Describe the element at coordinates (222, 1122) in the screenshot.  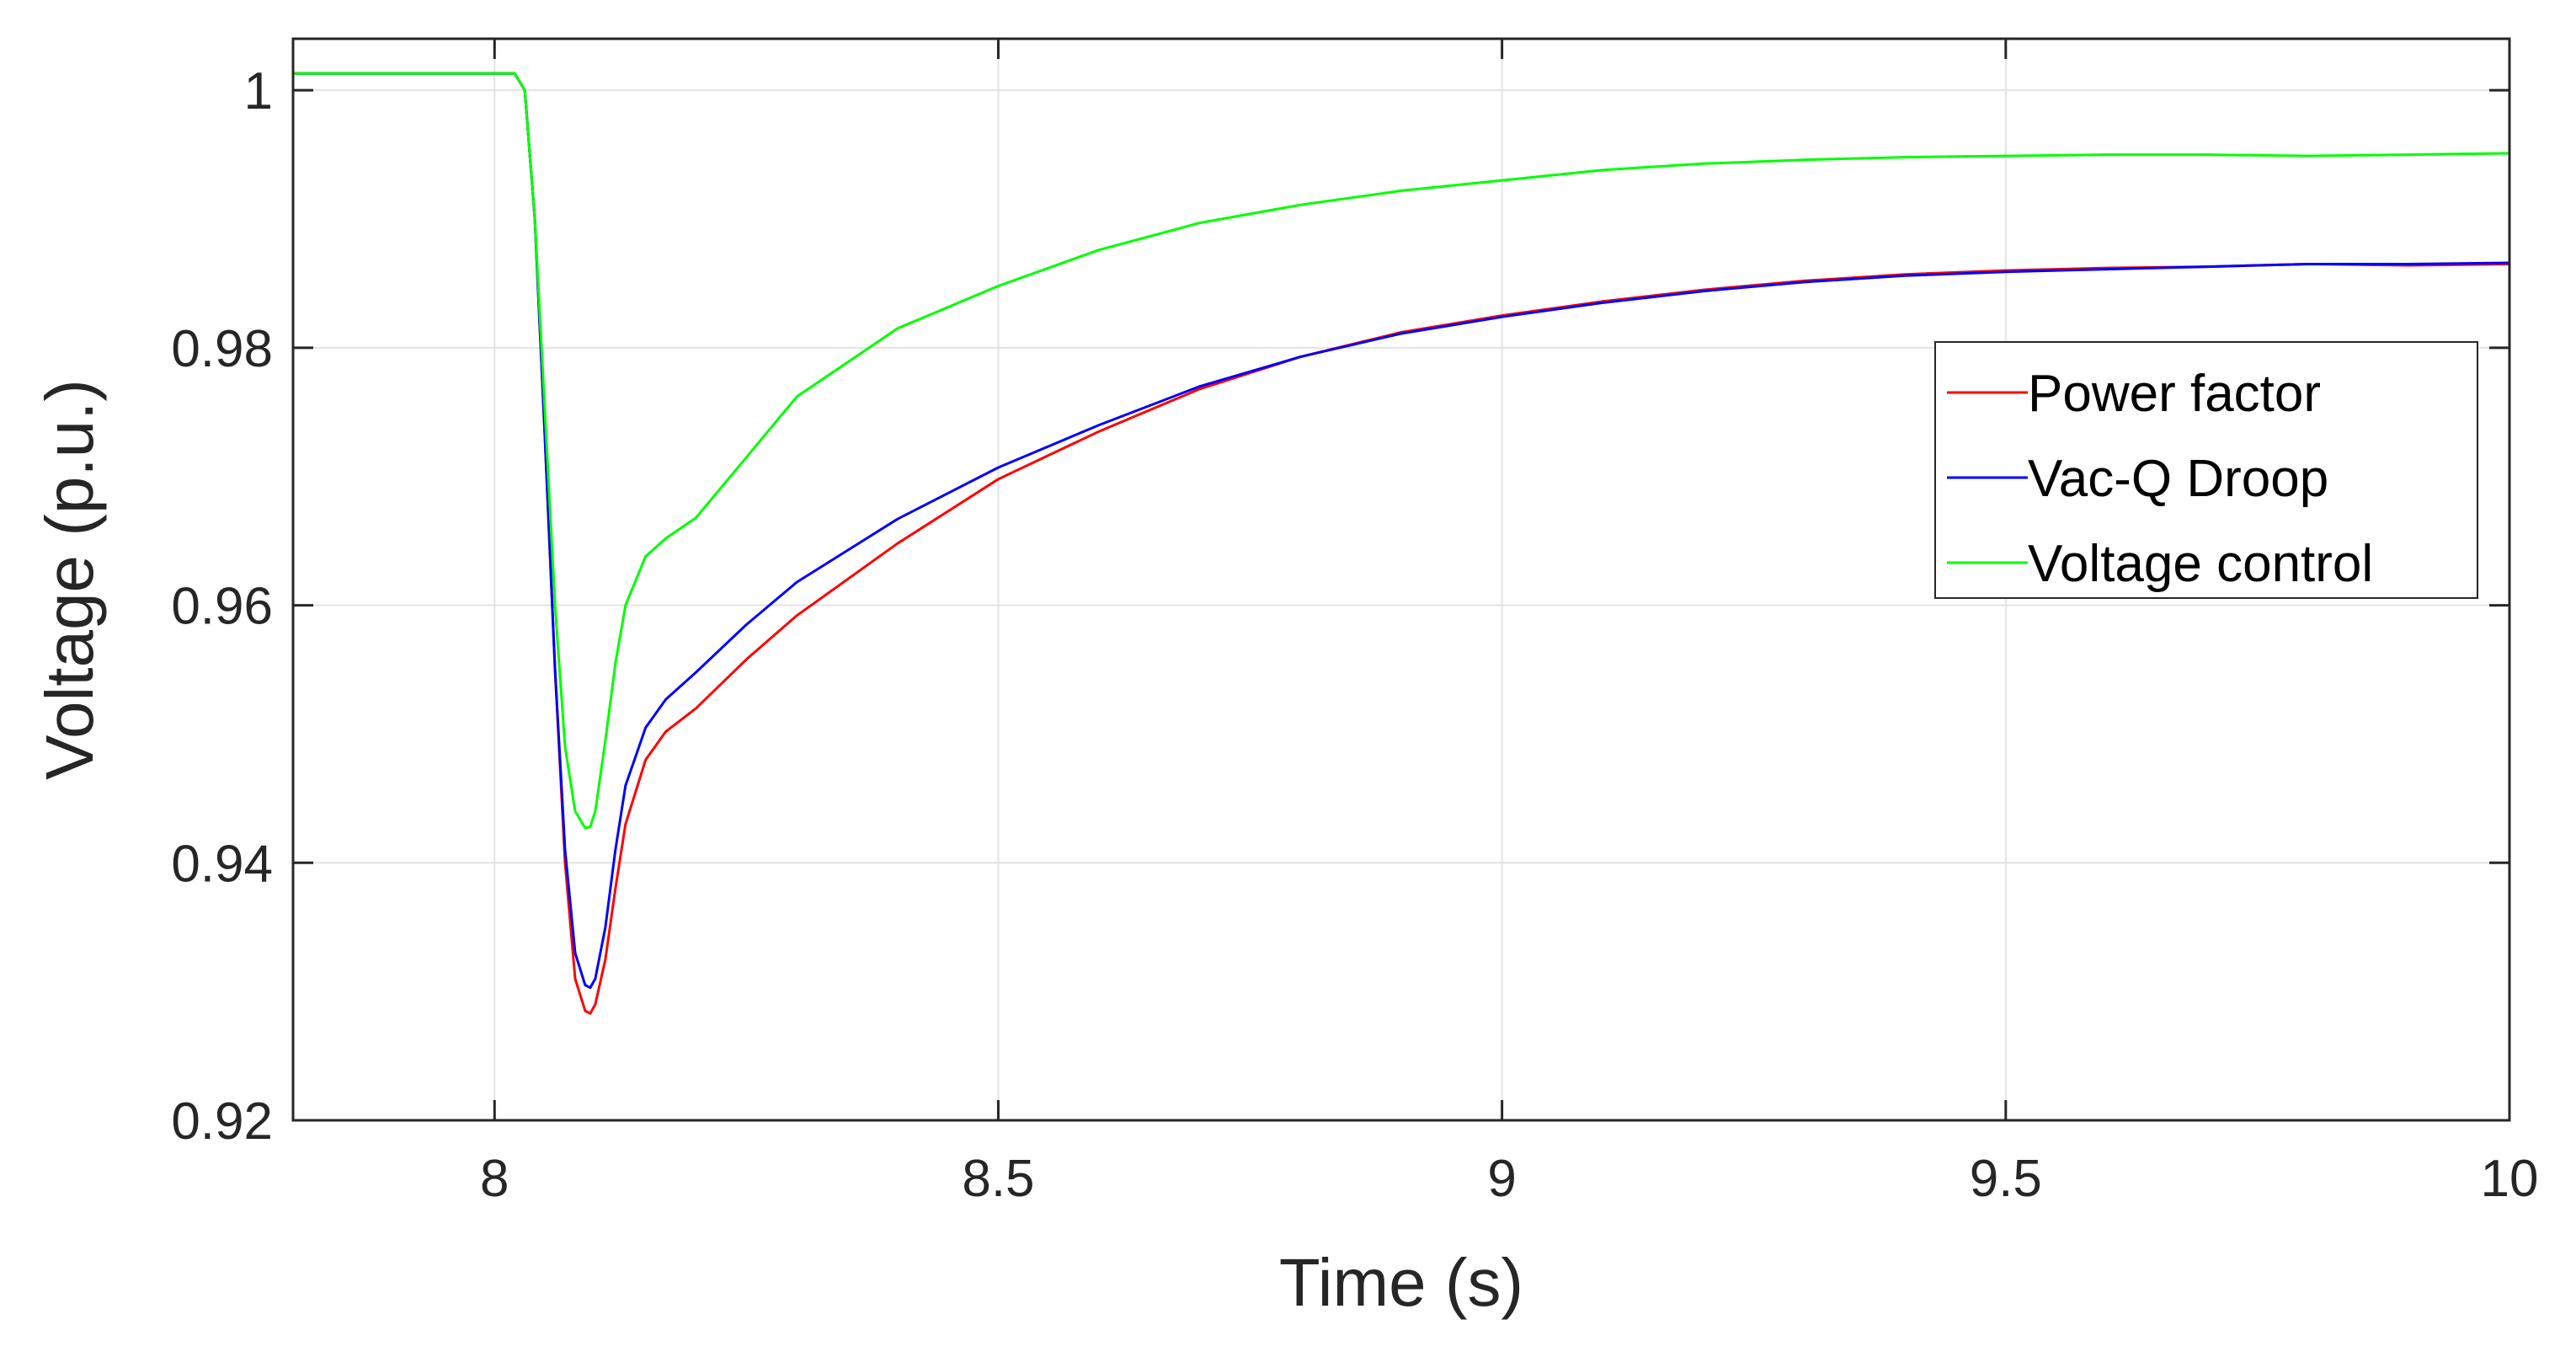
I see `y-tick-label: 0.92` at that location.